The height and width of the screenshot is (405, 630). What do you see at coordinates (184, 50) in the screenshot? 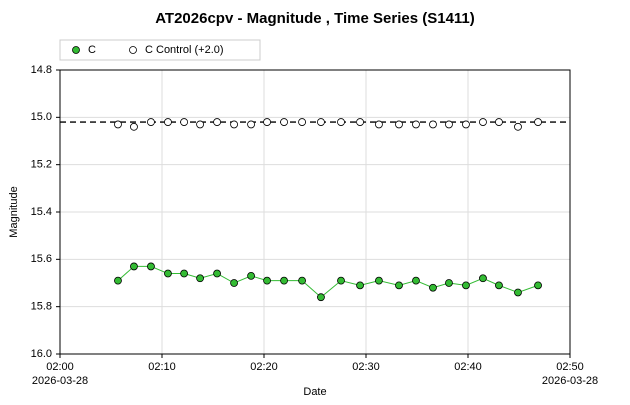
I see `legend-label: C Control (+2.0)` at bounding box center [184, 50].